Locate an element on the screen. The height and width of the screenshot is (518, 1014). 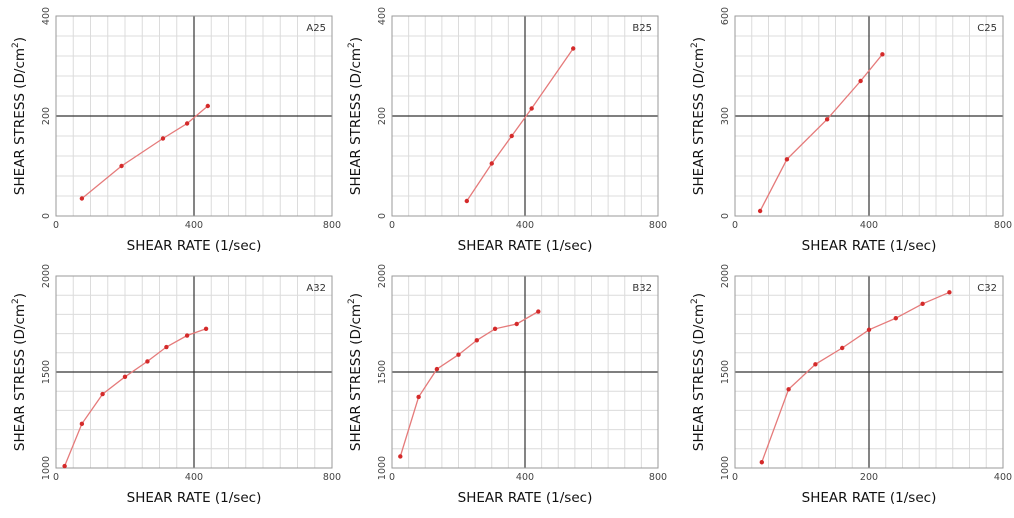
panel-label: B32 is located at coordinates (642, 288).